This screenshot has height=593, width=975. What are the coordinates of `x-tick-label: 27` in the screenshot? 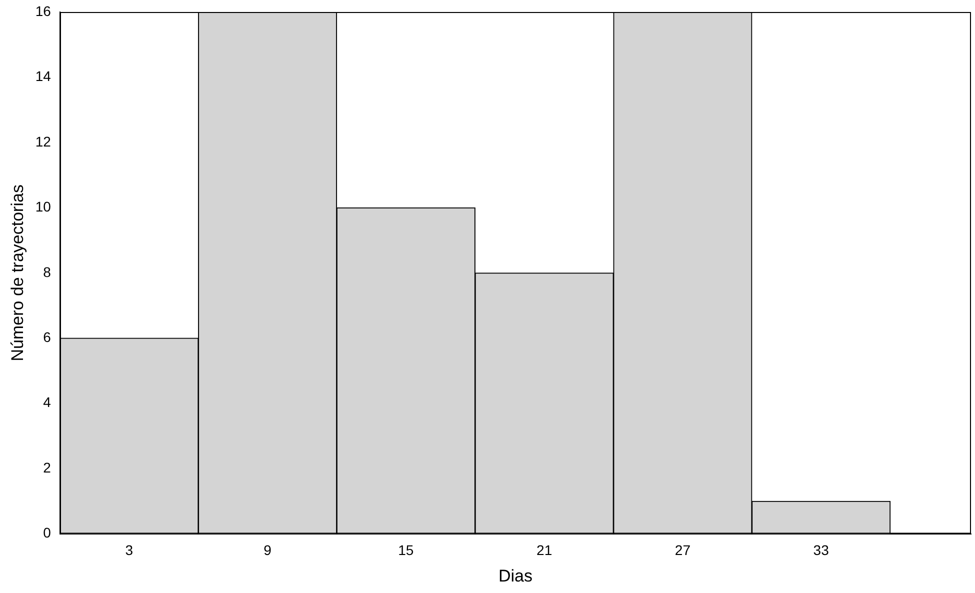 It's located at (682, 550).